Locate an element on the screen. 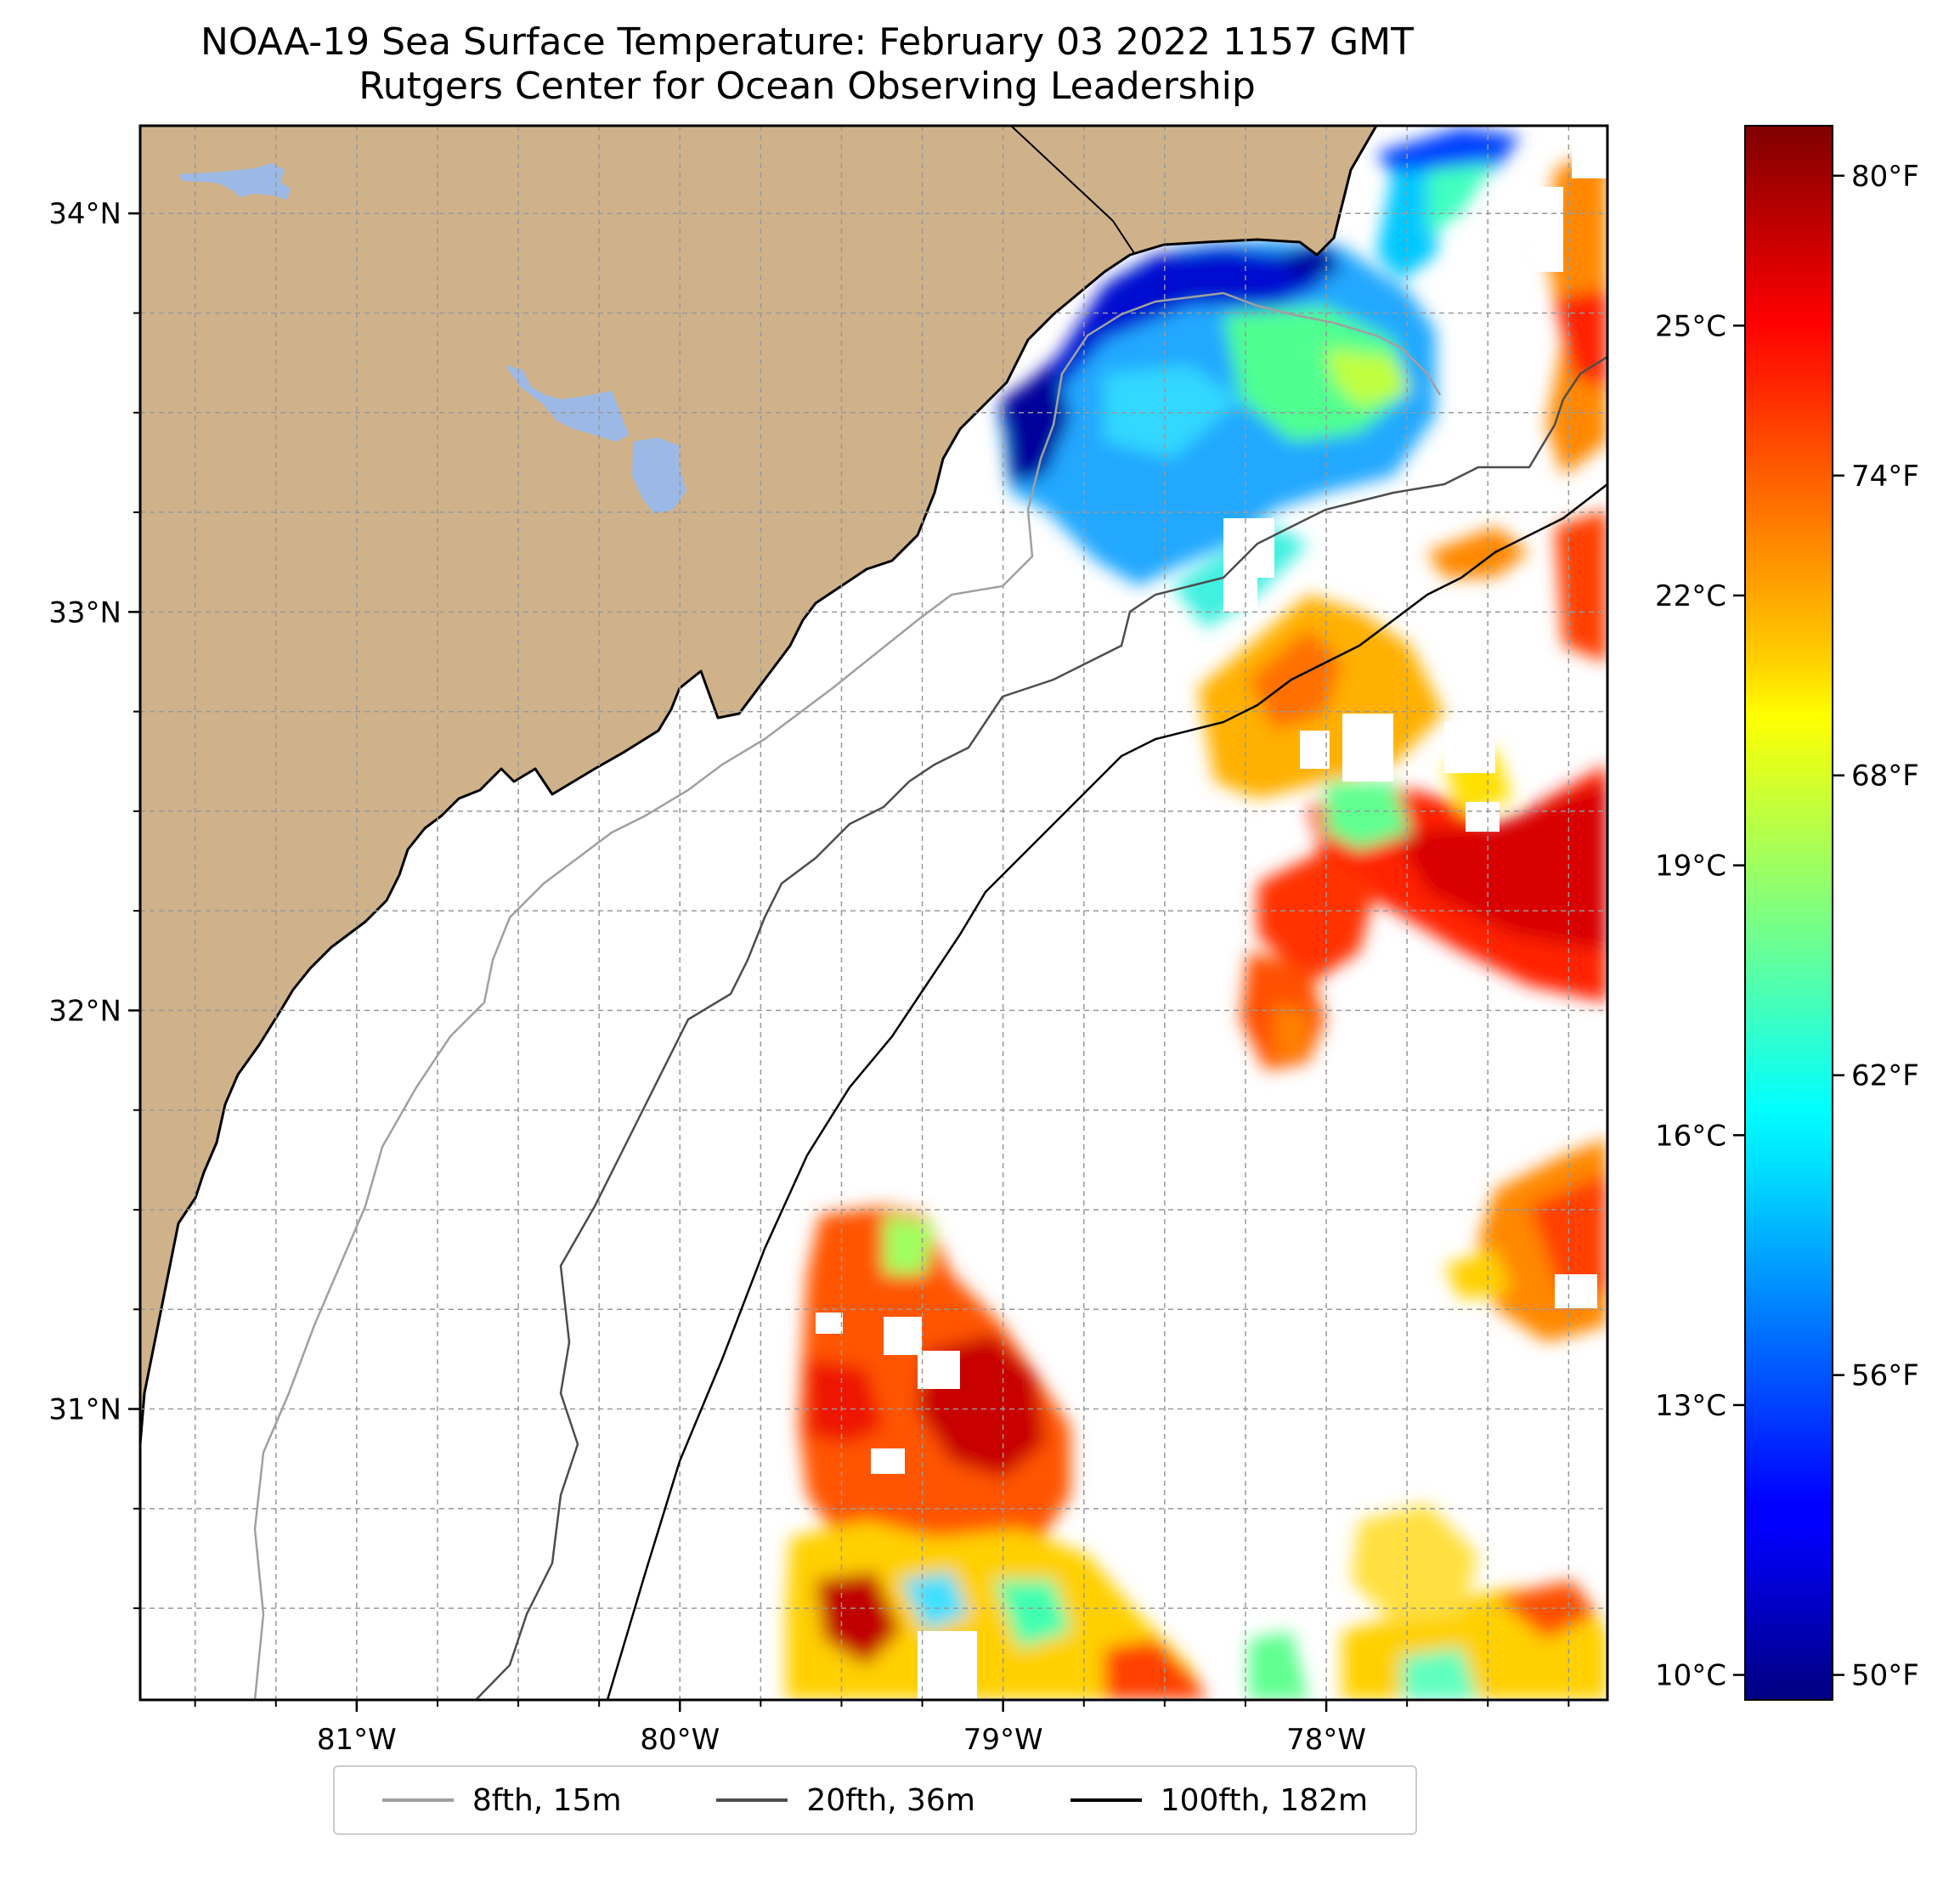  colorbar-c-label: 22°C is located at coordinates (1691, 596).